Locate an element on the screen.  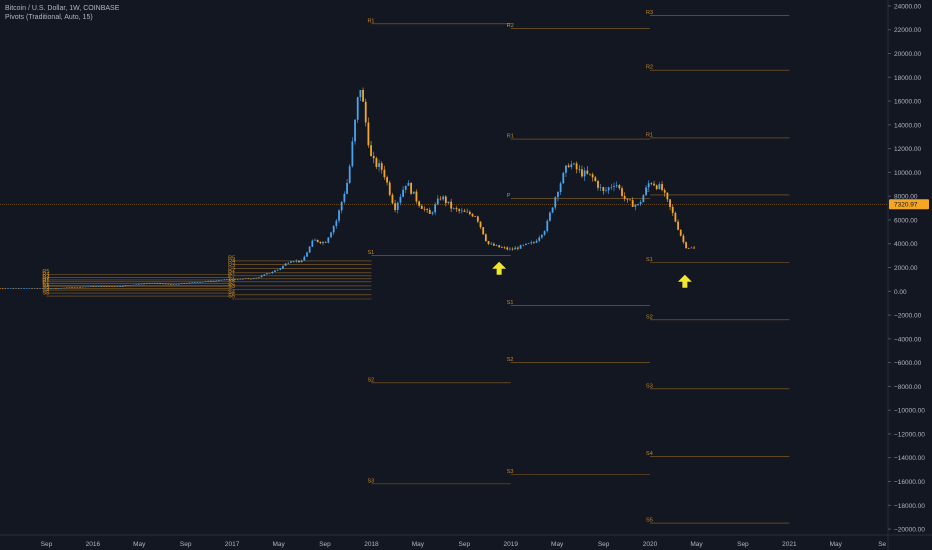
y-tick-label: 0.00 is located at coordinates (900, 292).